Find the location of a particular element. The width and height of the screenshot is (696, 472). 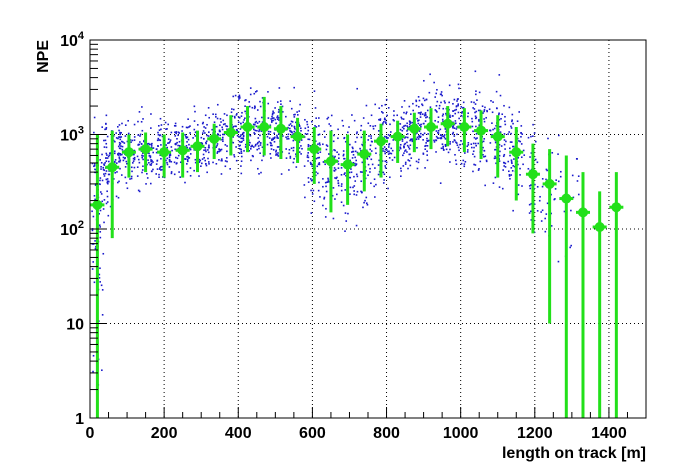

x-tick-labels: 0 200 400 600 800 1000 1200 1400 is located at coordinates (356, 433).